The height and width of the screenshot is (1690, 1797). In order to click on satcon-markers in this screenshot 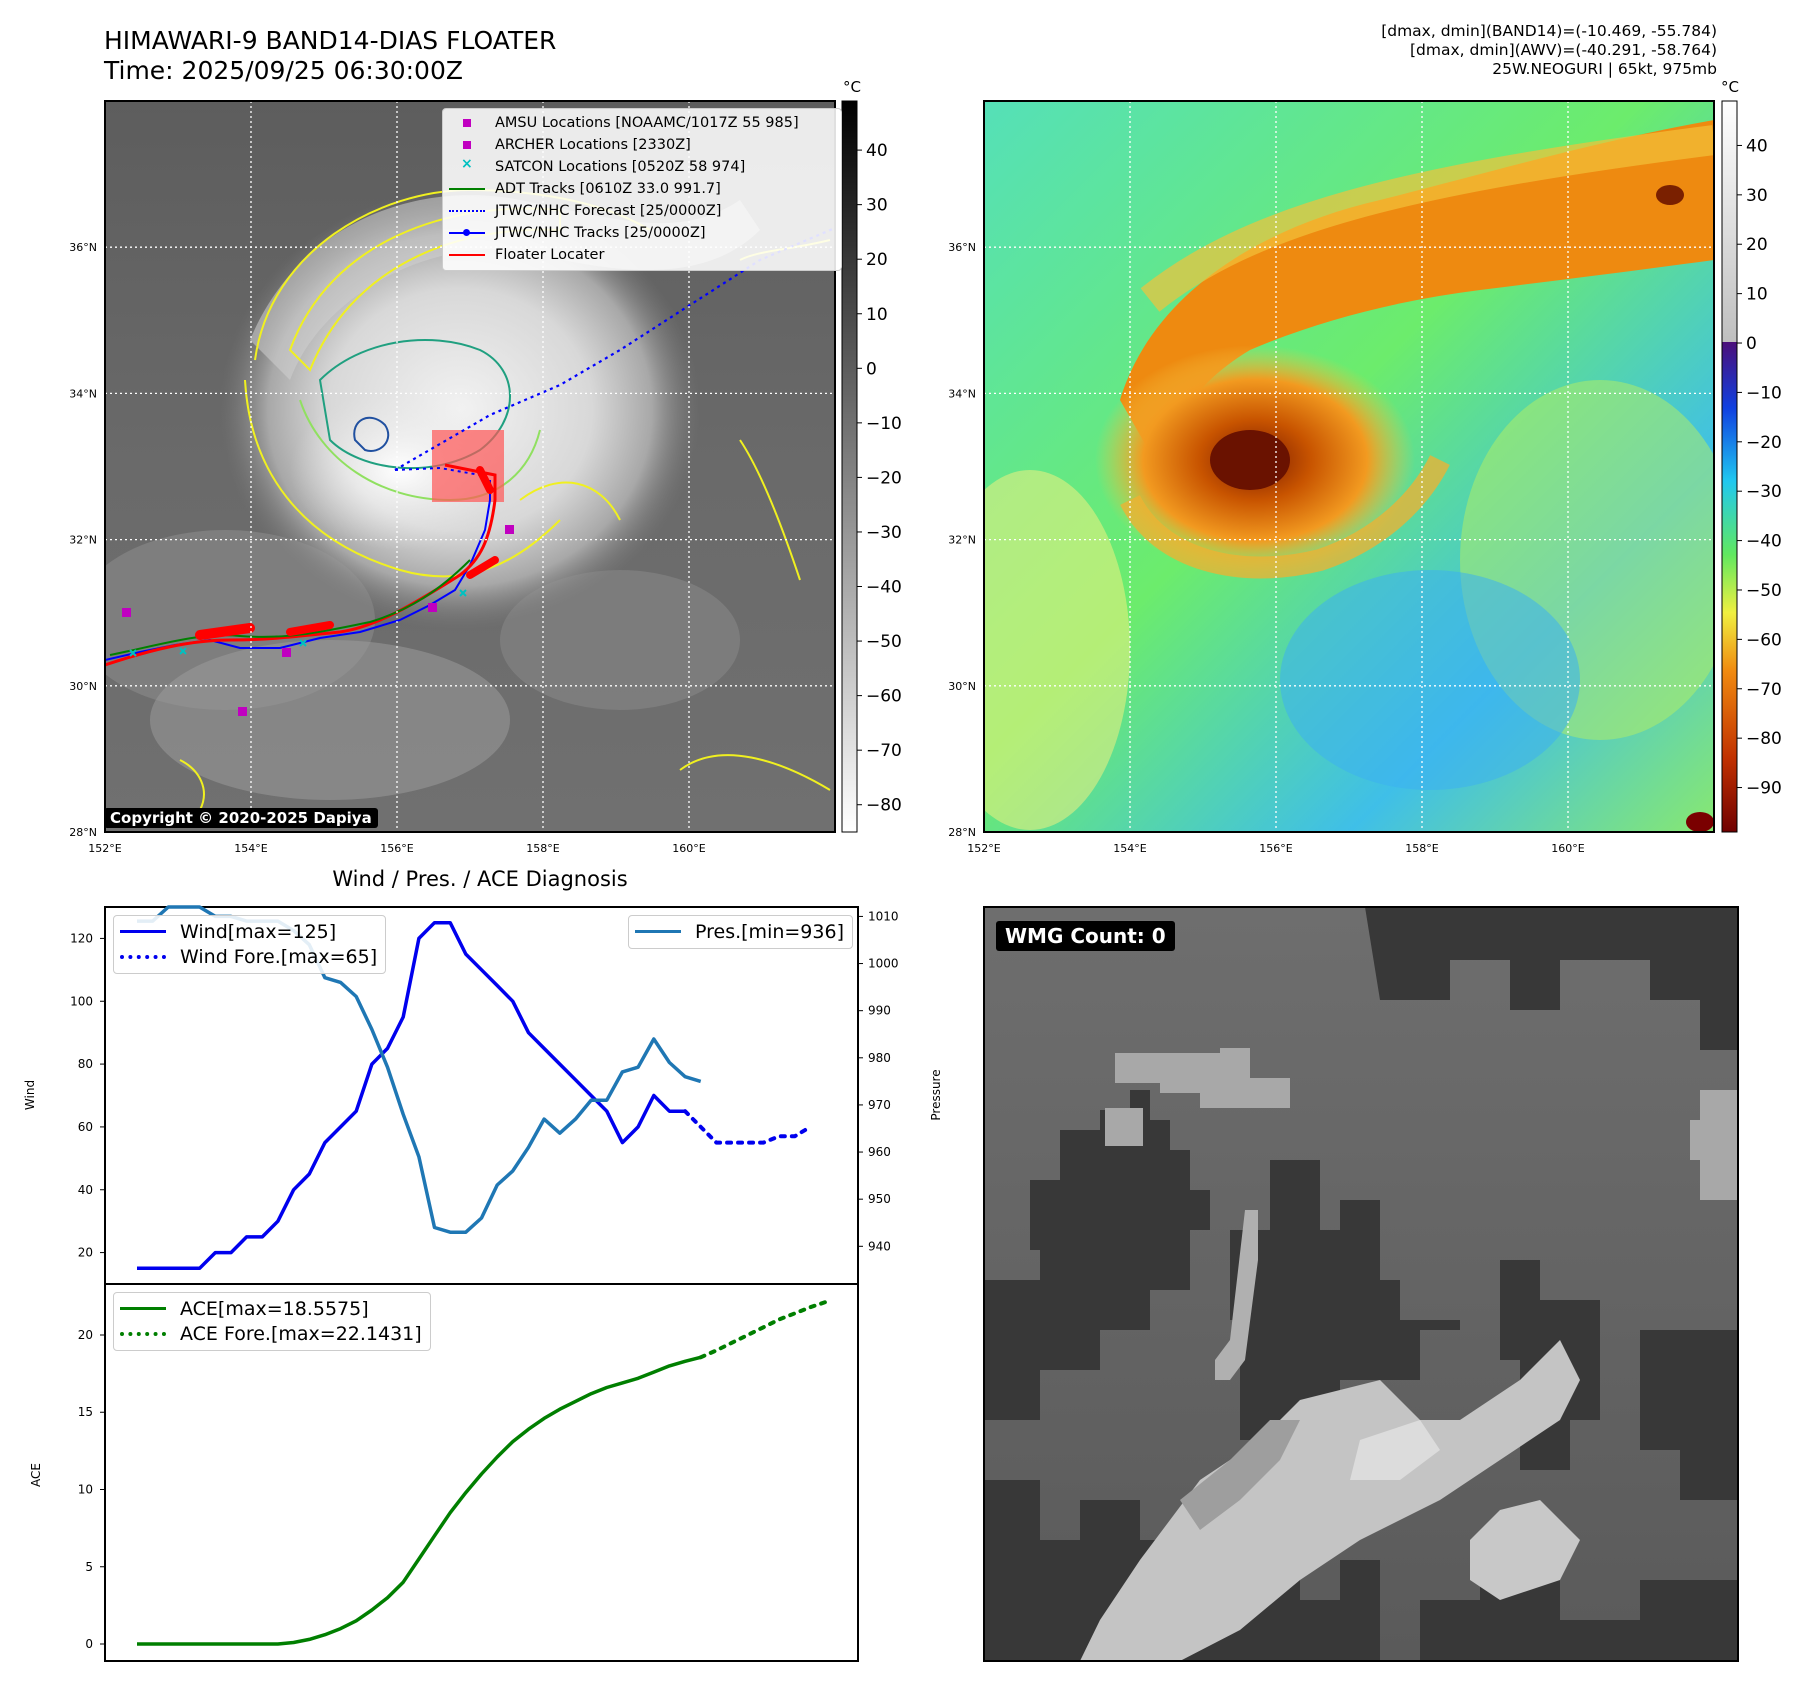, I will do `click(298, 623)`.